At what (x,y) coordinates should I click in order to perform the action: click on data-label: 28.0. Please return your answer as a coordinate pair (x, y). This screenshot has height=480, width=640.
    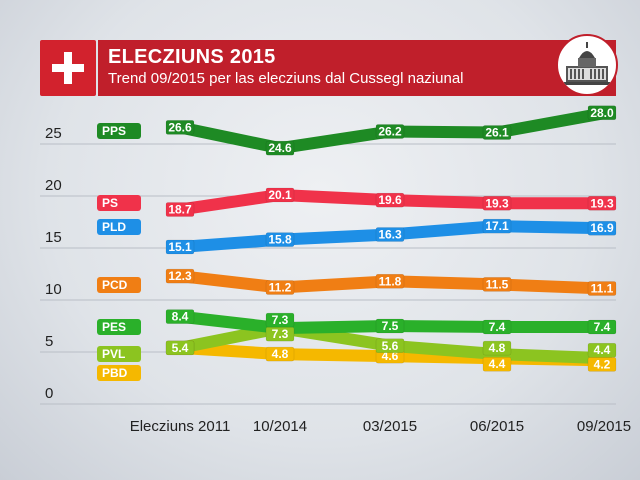
    Looking at the image, I should click on (602, 113).